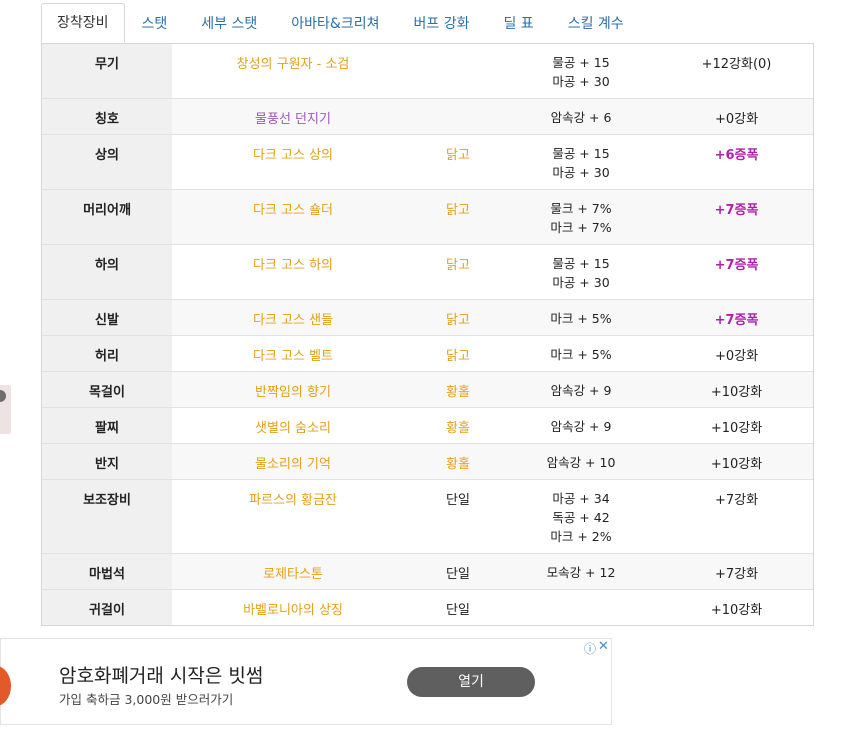  What do you see at coordinates (3, 396) in the screenshot?
I see `handle-dot-icon` at bounding box center [3, 396].